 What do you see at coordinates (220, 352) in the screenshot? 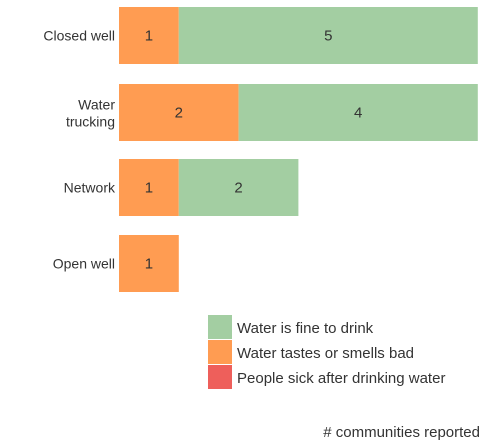
I see `legend-swatch-water-tastes-or-smells-bad` at bounding box center [220, 352].